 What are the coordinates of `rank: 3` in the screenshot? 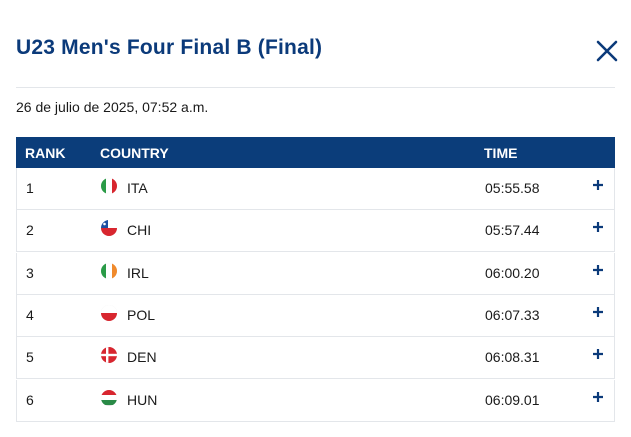 It's located at (30, 272).